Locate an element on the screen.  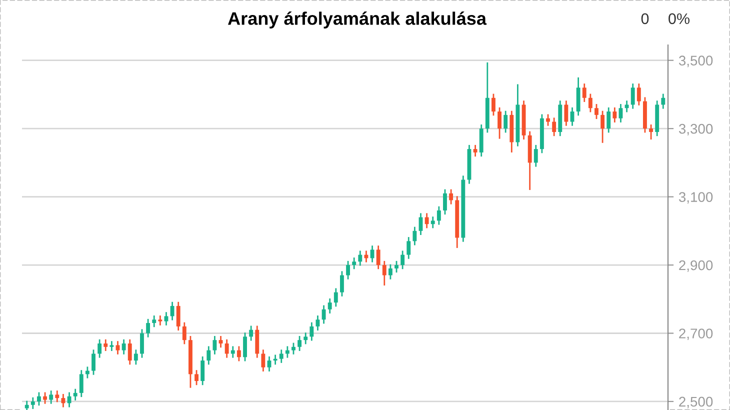
text: 0 is located at coordinates (645, 18).